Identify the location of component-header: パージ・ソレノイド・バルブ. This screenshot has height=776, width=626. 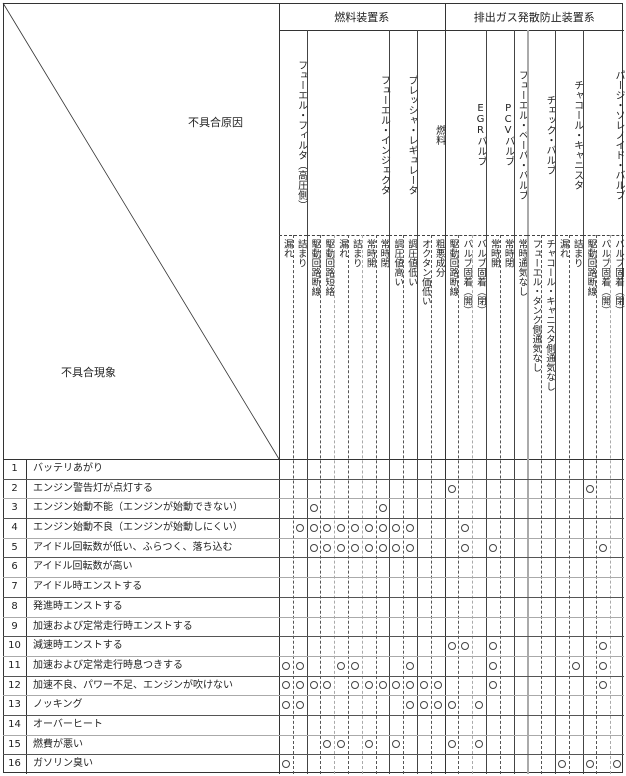
(603, 134).